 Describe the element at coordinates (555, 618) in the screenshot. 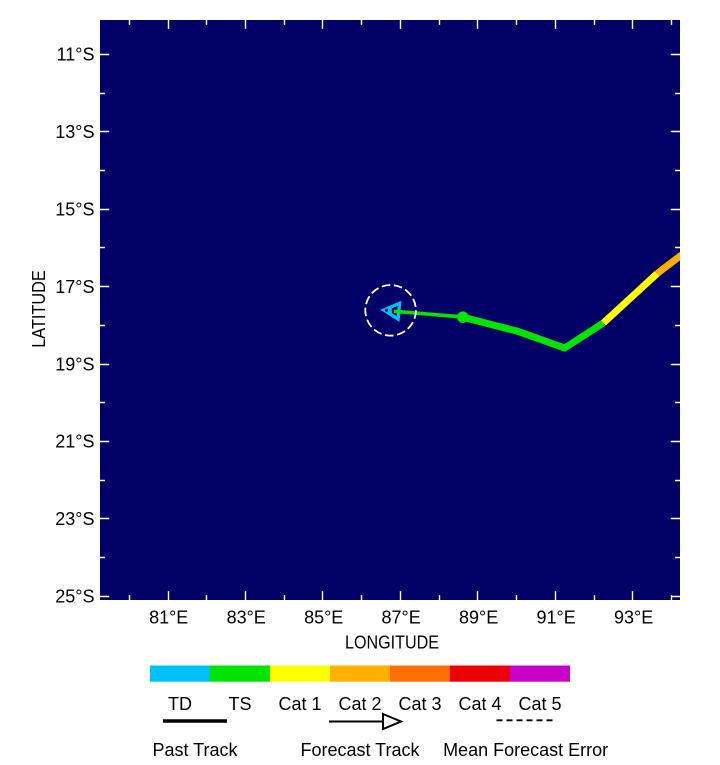

I see `svg-text: 91°E` at that location.